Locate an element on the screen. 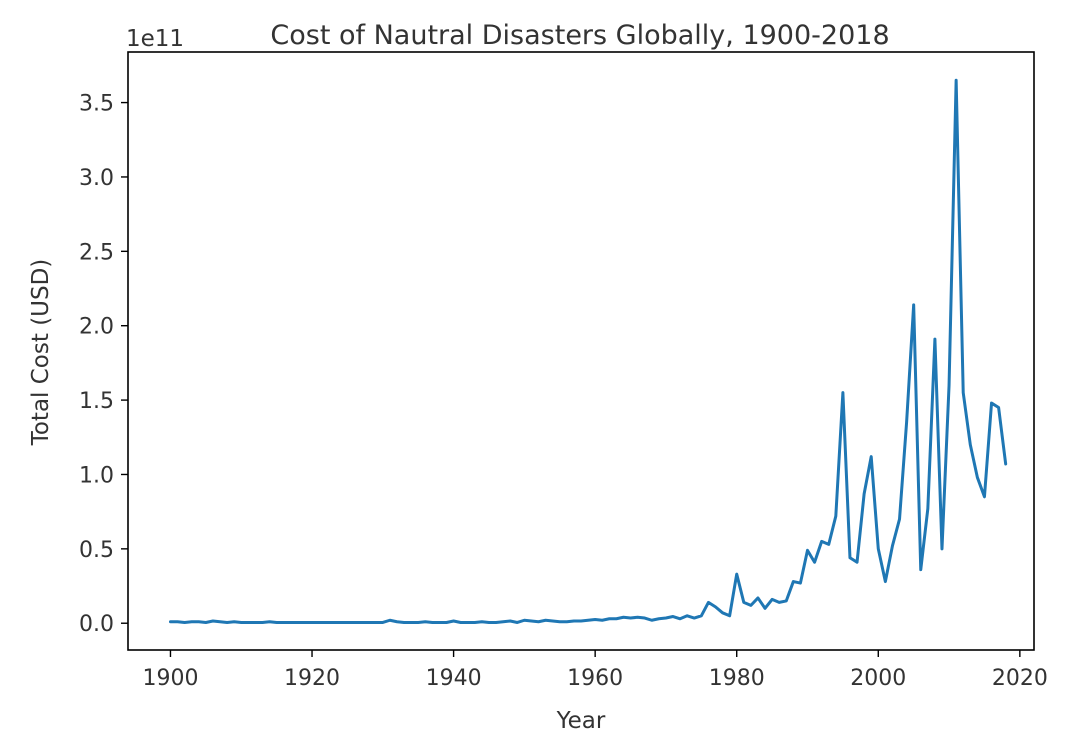  y-tick-label: 2.5 is located at coordinates (96, 252).